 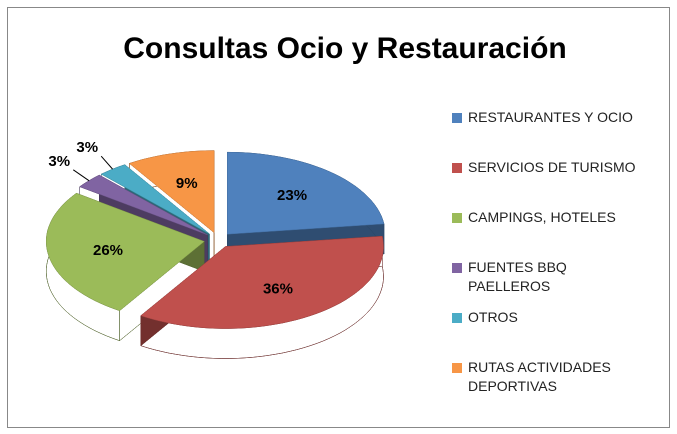 I want to click on data-label: 36%, so click(x=278, y=288).